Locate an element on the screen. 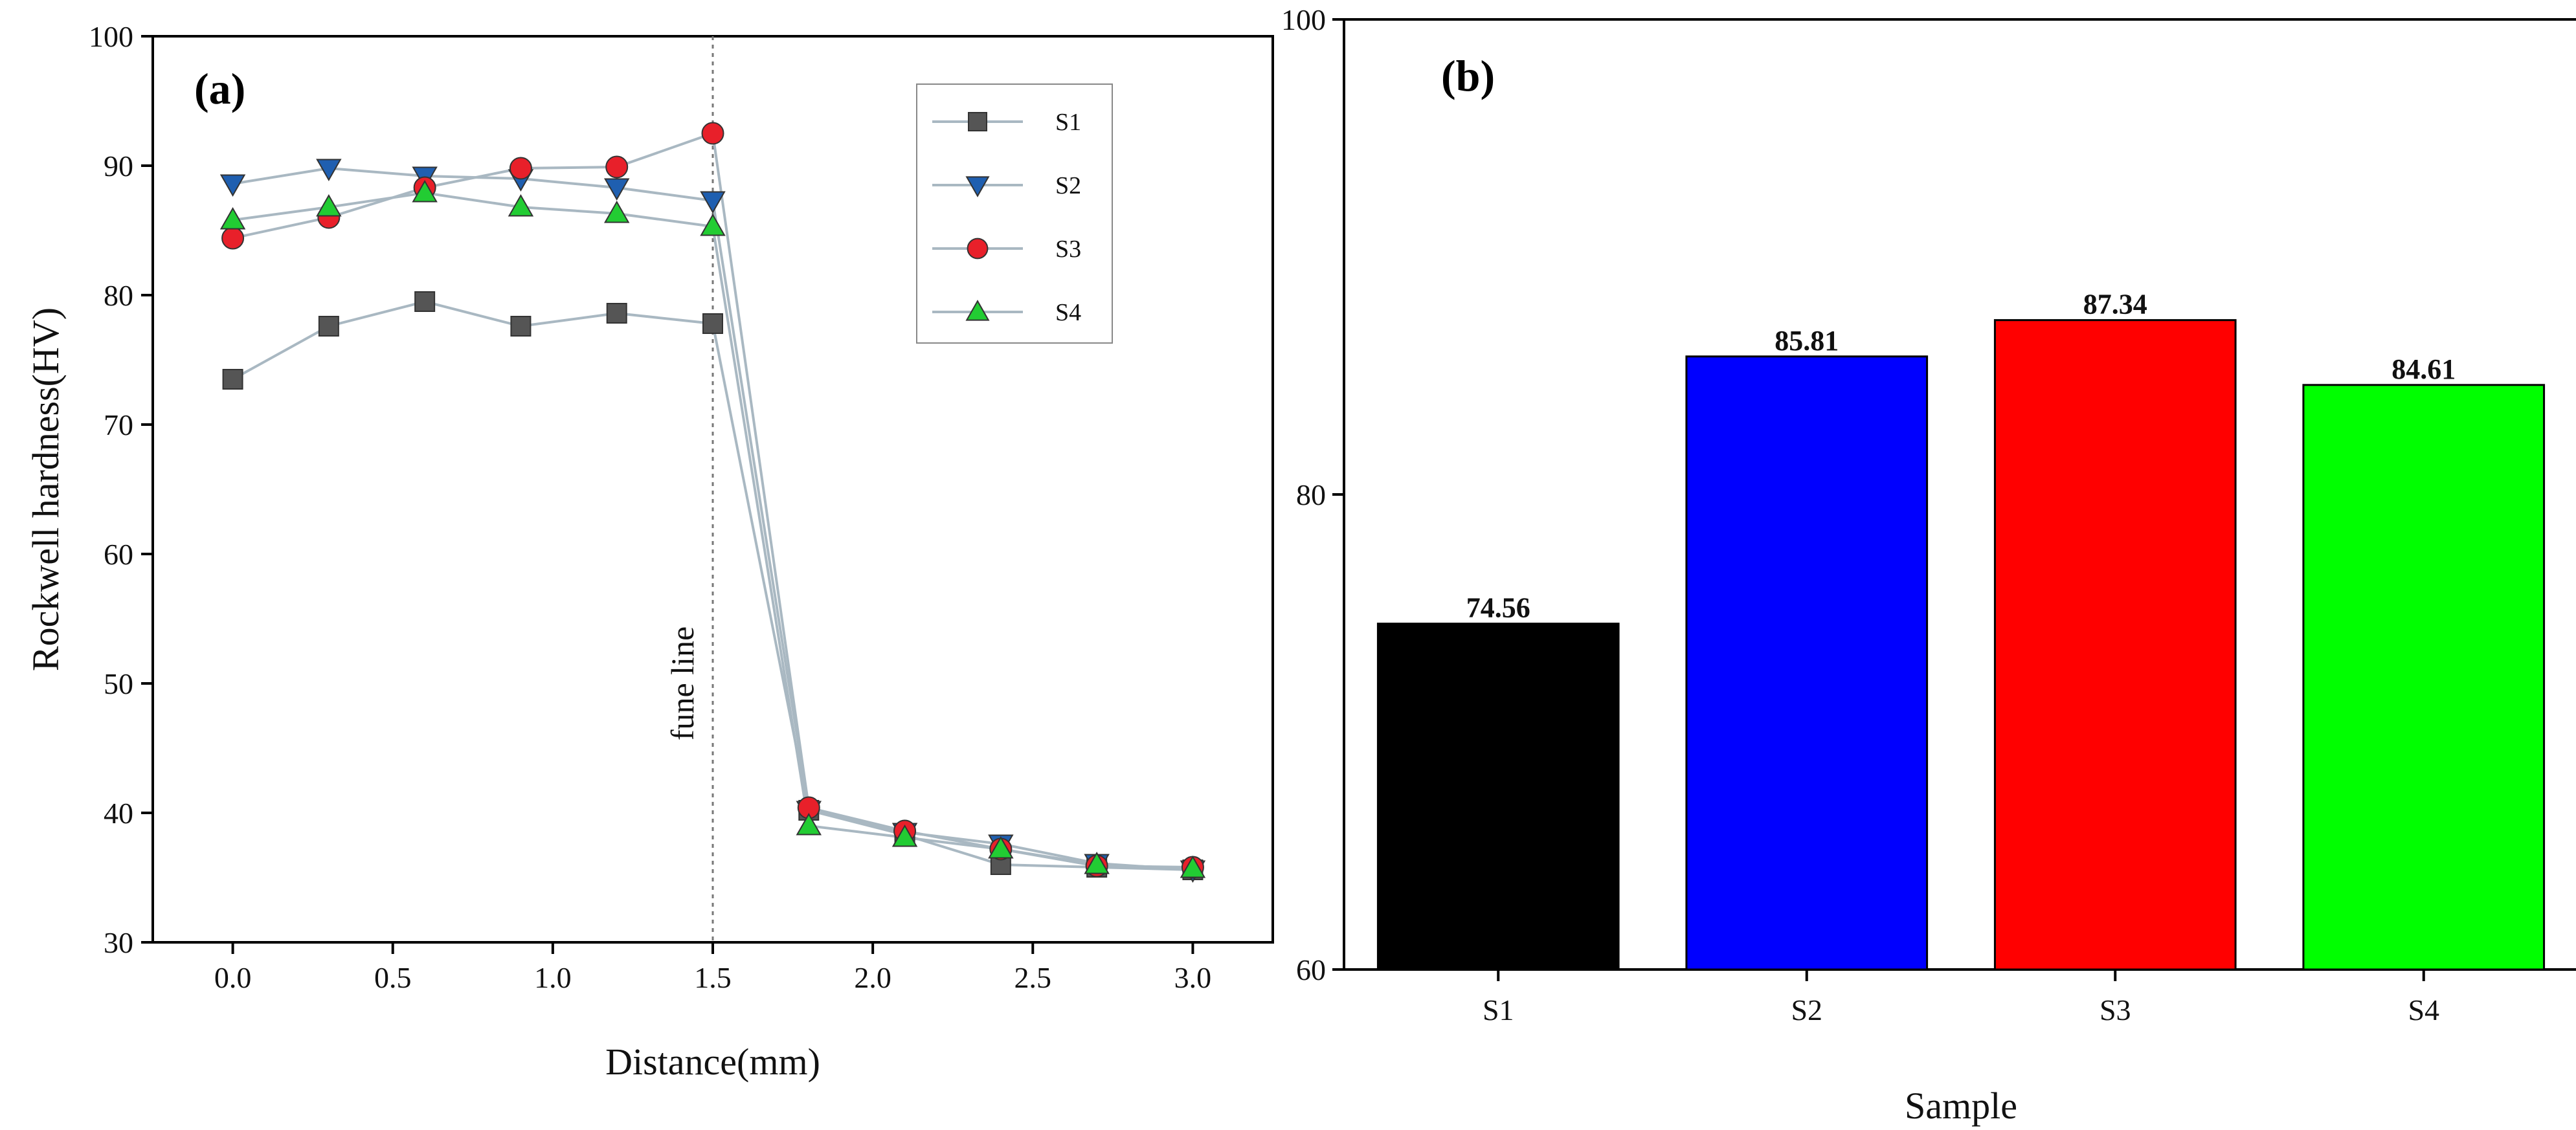 The image size is (2576, 1130). x-tick-label: S2 is located at coordinates (1806, 1010).